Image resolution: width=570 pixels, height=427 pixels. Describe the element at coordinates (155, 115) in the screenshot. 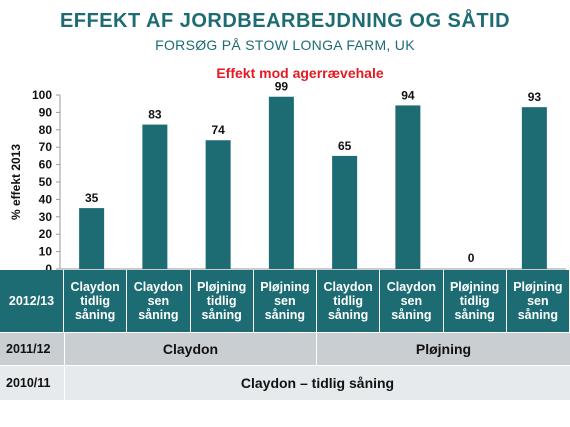

I see `data-label: 83` at that location.